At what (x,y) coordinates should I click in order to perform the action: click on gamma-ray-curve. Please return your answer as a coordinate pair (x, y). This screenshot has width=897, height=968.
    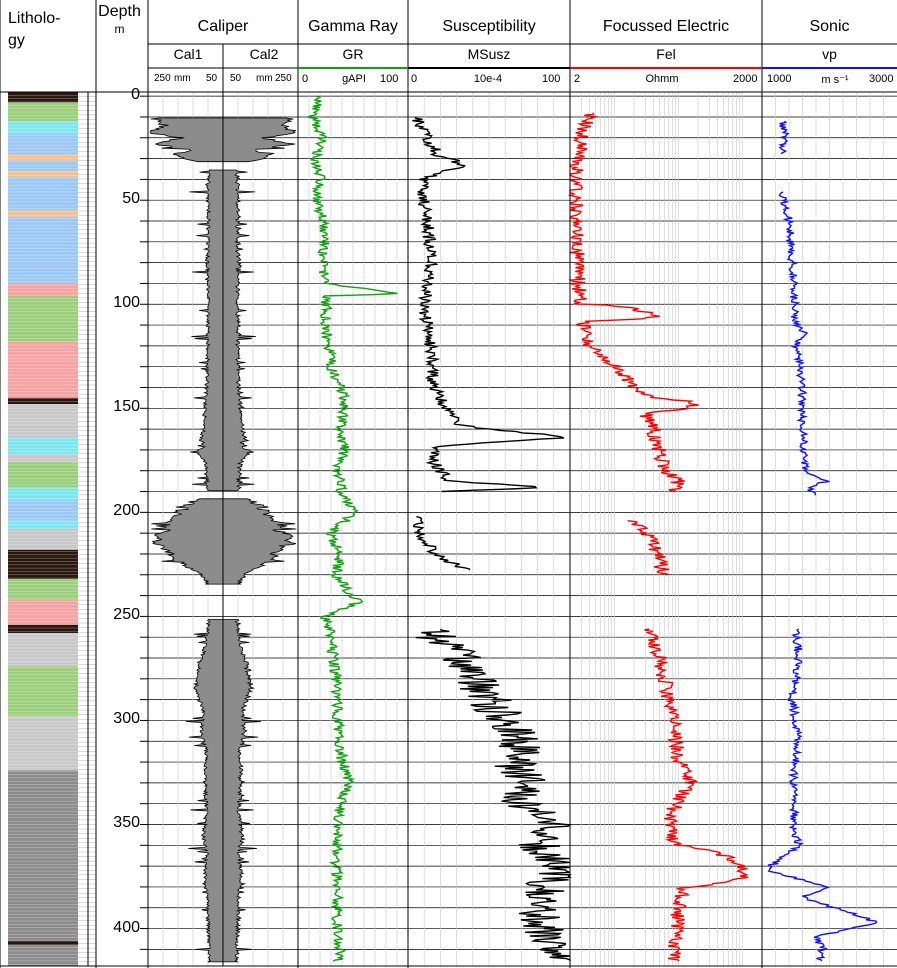
    Looking at the image, I should click on (352, 528).